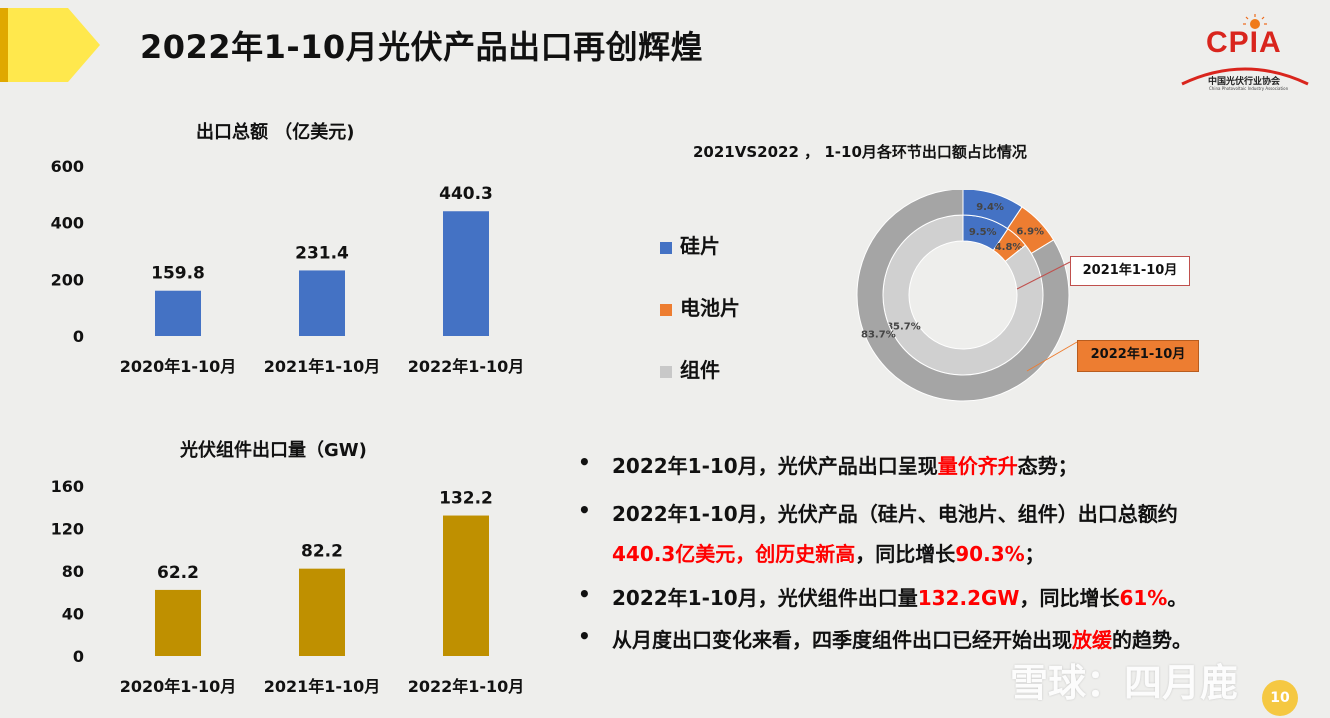 Image resolution: width=1330 pixels, height=718 pixels. Describe the element at coordinates (322, 253) in the screenshot. I see `bar-value-label: 231.4` at that location.